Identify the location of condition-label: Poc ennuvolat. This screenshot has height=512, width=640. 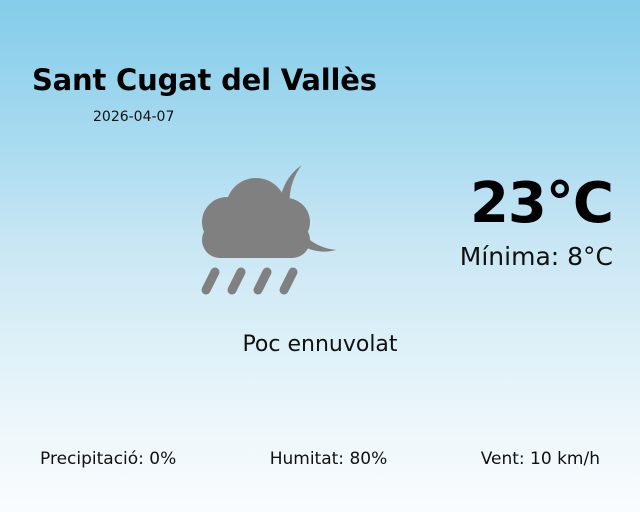
(320, 344).